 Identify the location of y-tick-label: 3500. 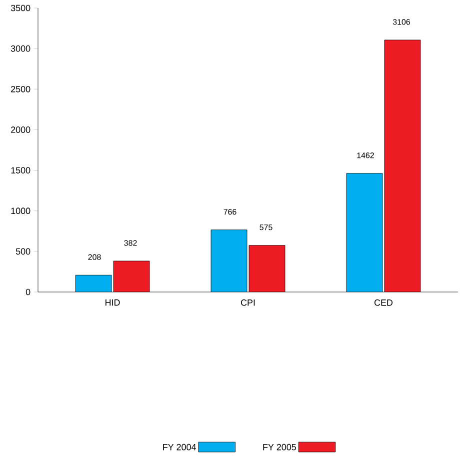
(20, 8).